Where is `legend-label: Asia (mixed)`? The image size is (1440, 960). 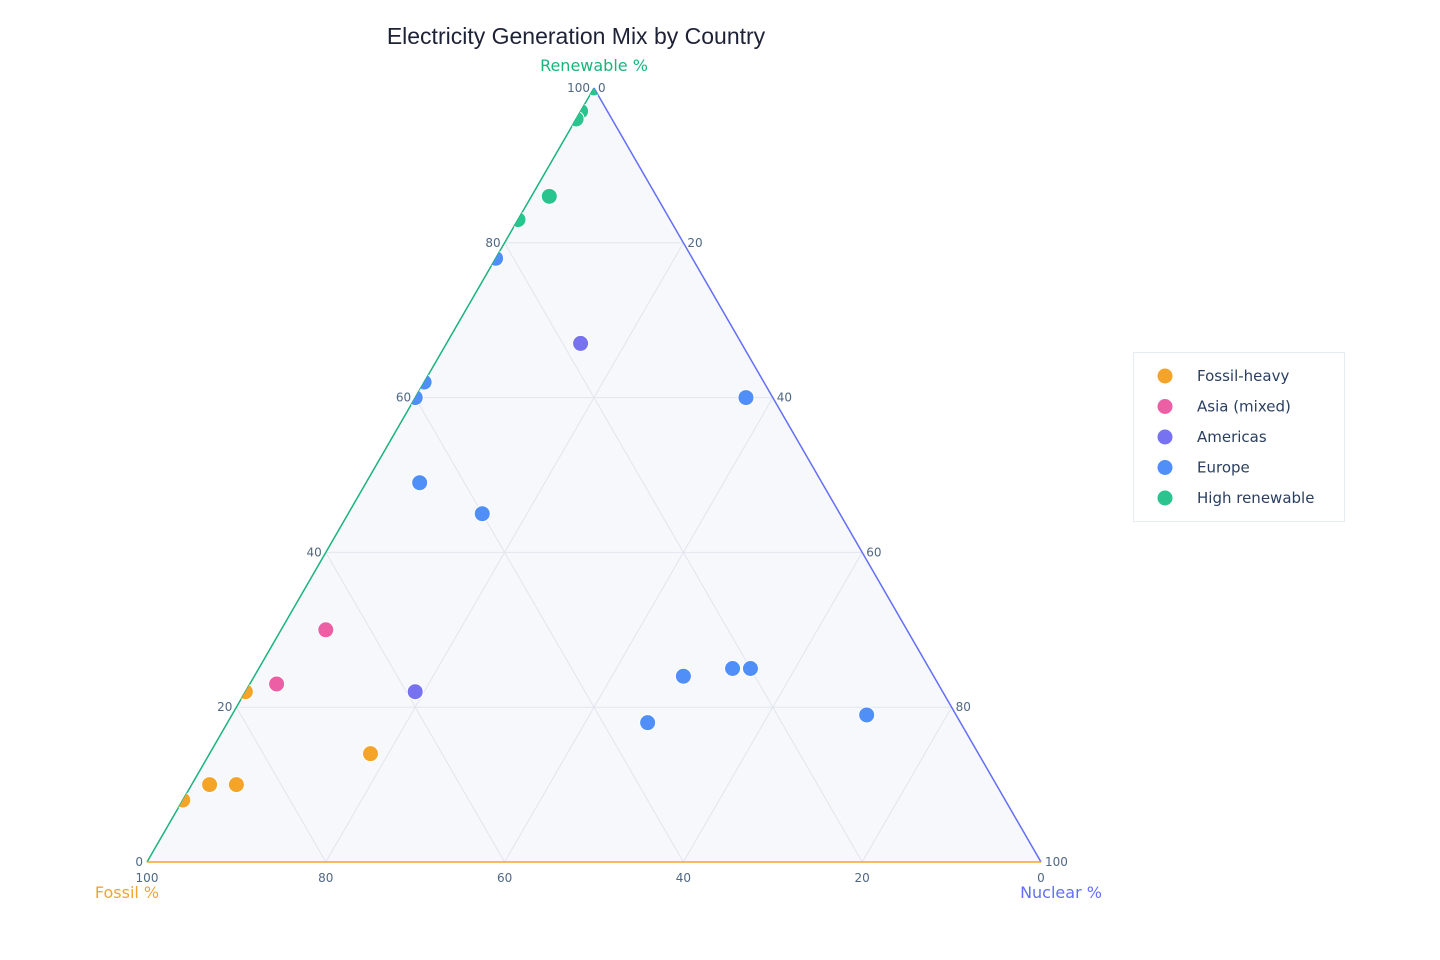 legend-label: Asia (mixed) is located at coordinates (1244, 407).